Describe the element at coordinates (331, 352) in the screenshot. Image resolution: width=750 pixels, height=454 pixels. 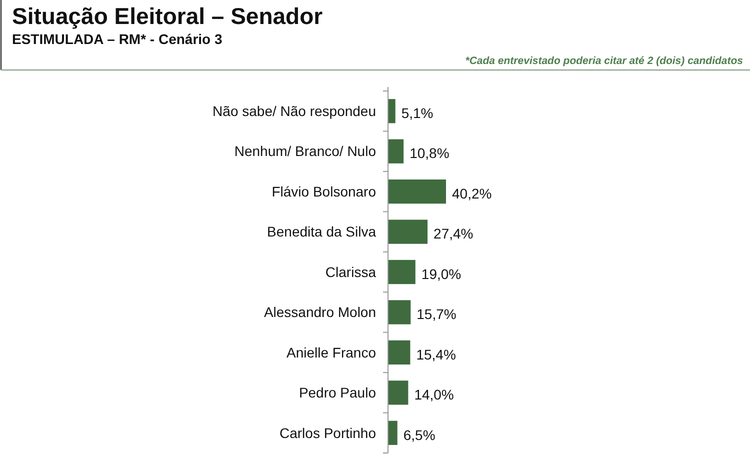
I see `y-tick-label: Anielle Franco` at that location.